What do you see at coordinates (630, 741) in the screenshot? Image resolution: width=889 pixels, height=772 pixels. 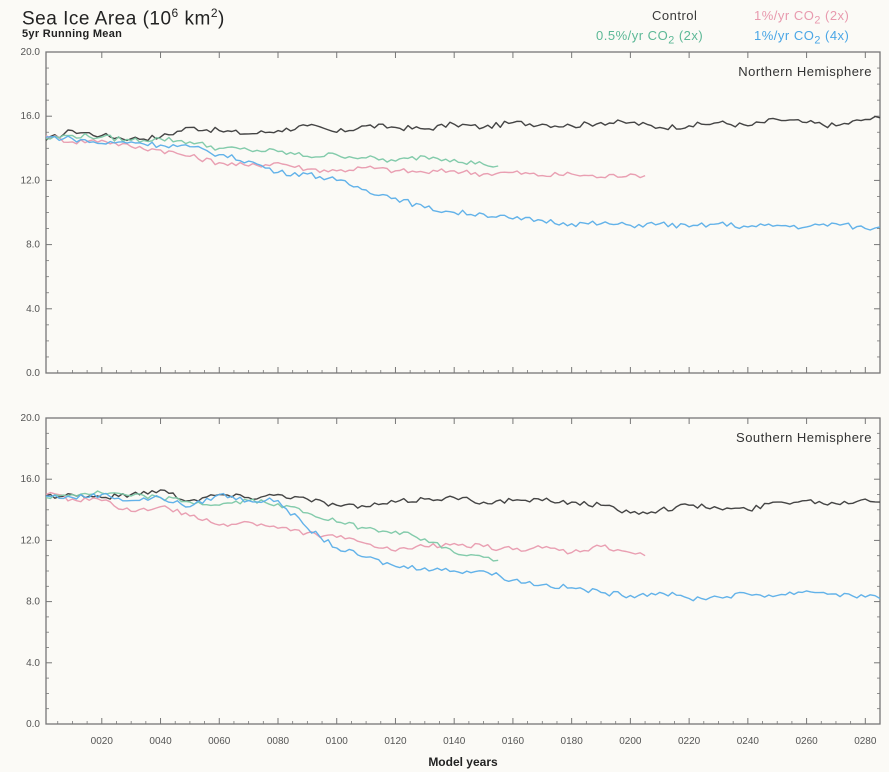 I see `x-tick-label: 0200` at bounding box center [630, 741].